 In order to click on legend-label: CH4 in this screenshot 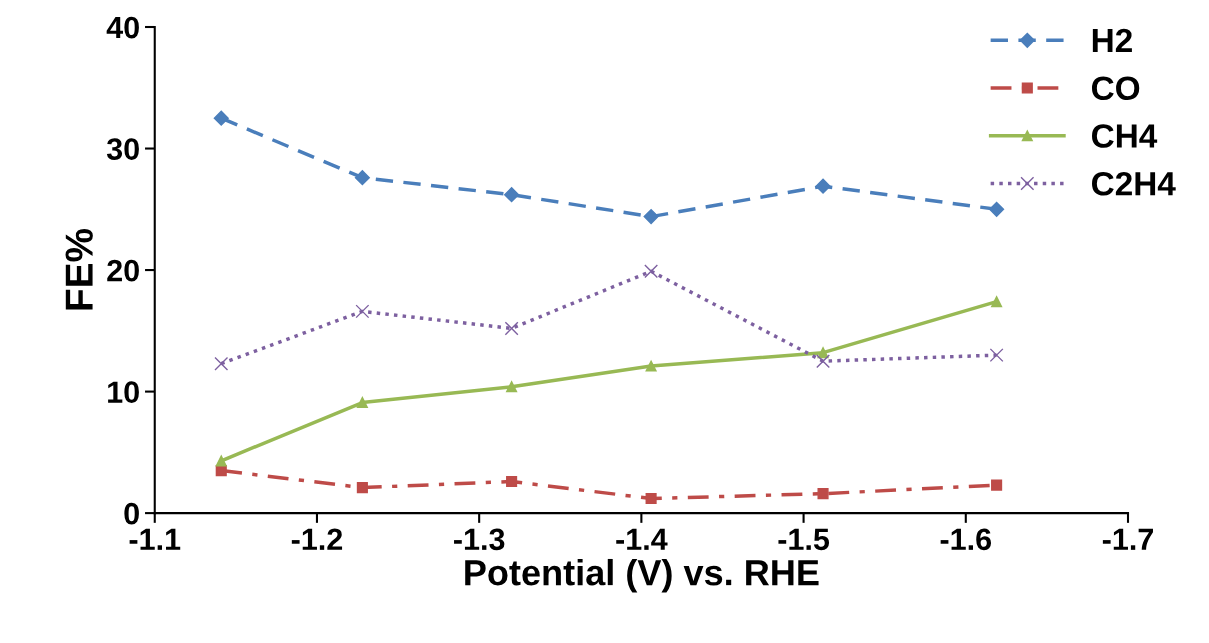, I will do `click(1125, 136)`.